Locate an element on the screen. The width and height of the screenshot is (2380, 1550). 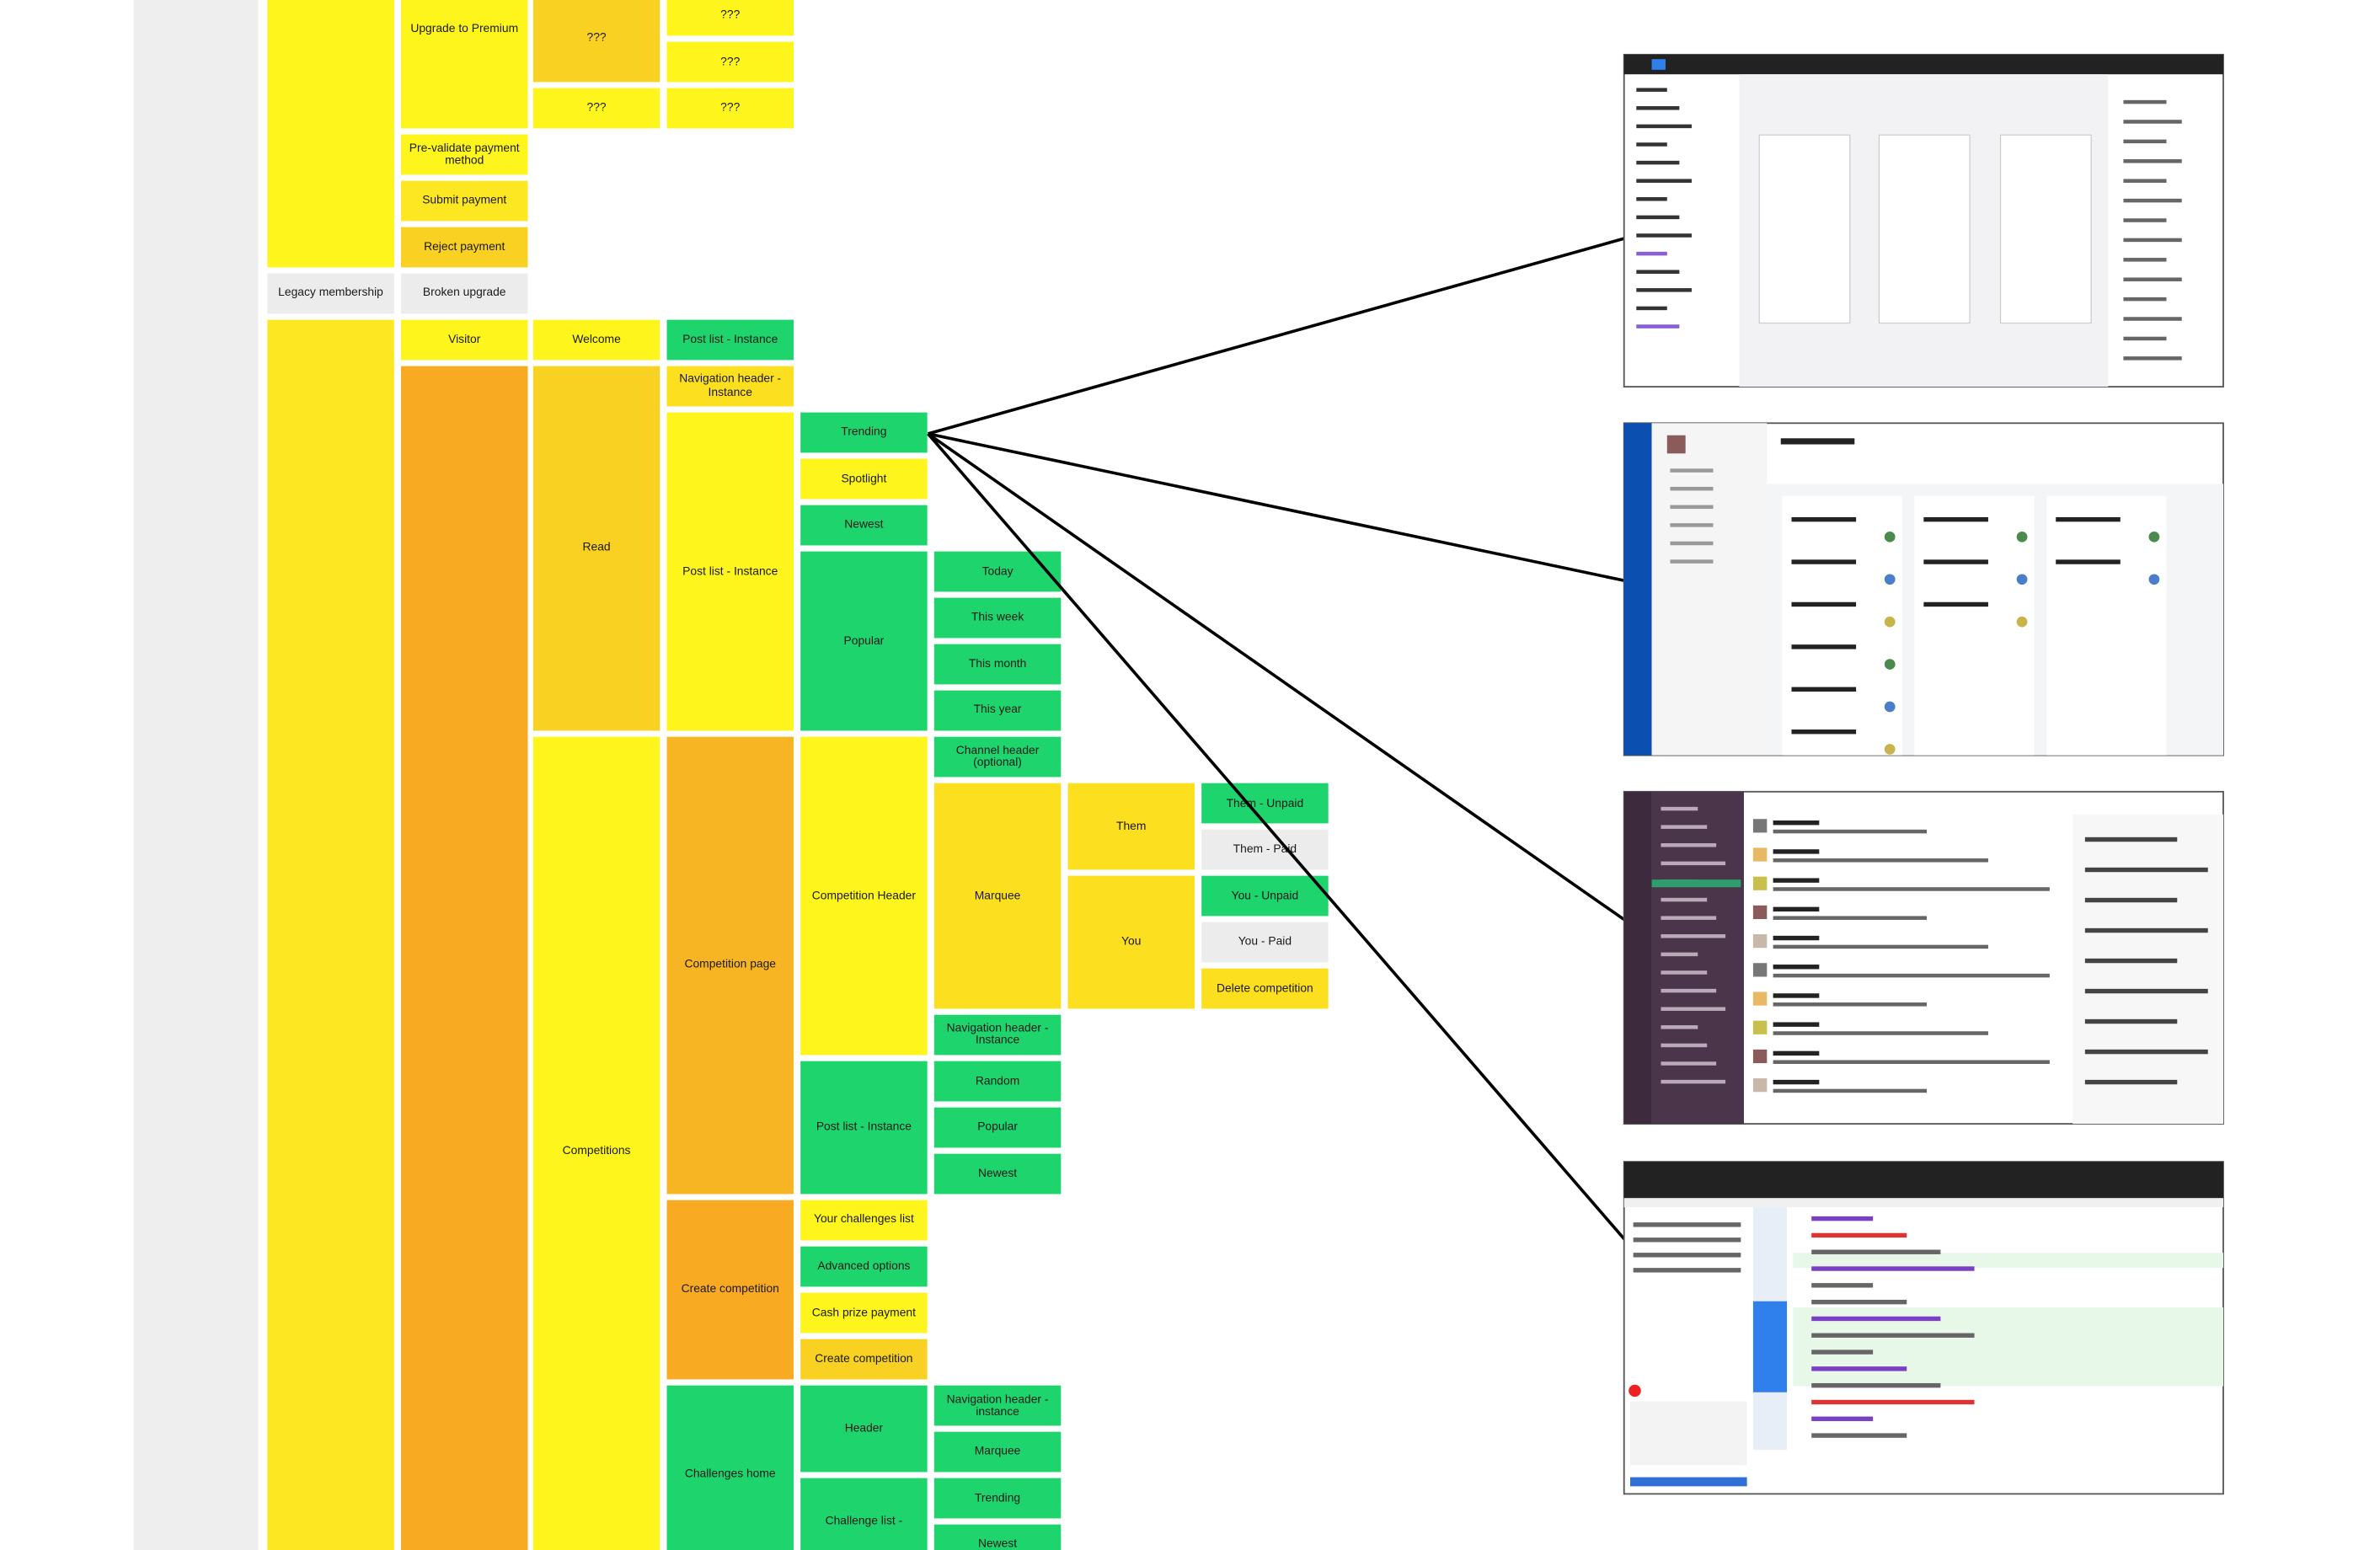
note-label: Submit payment is located at coordinates (465, 200).